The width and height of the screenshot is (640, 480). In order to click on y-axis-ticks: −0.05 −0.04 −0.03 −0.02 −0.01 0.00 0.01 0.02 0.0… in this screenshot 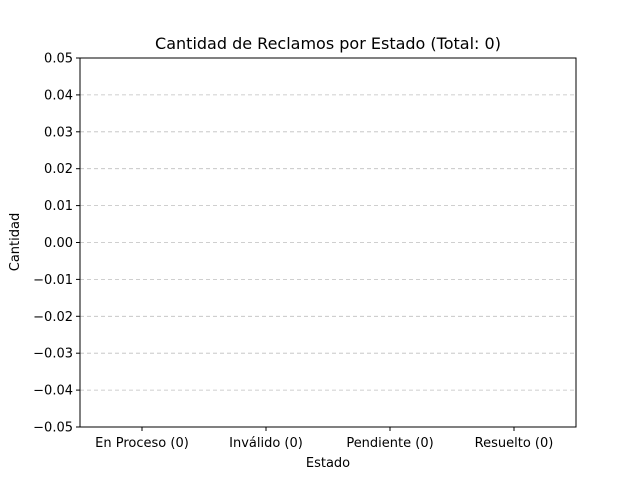, I will do `click(56, 244)`.